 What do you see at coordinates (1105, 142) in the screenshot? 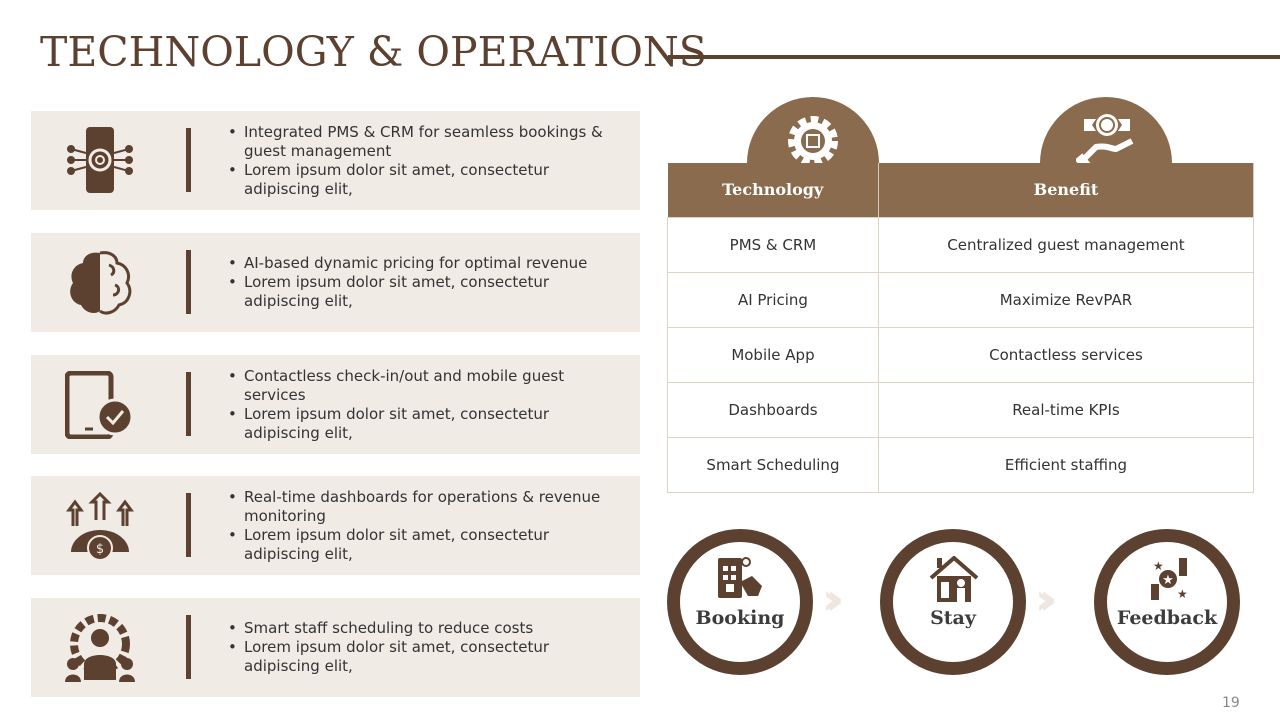
I see `hand-award-icon` at bounding box center [1105, 142].